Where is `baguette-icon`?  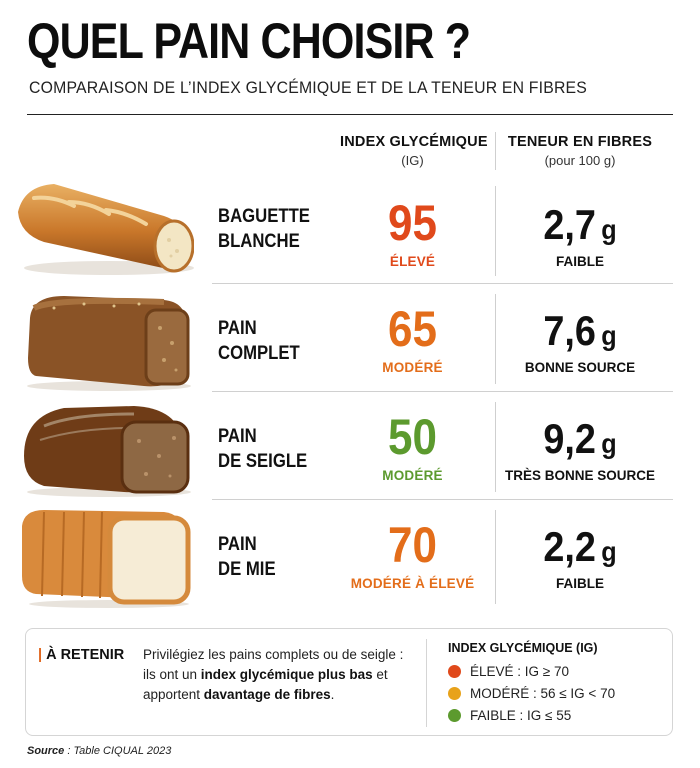
baguette-icon is located at coordinates (104, 228).